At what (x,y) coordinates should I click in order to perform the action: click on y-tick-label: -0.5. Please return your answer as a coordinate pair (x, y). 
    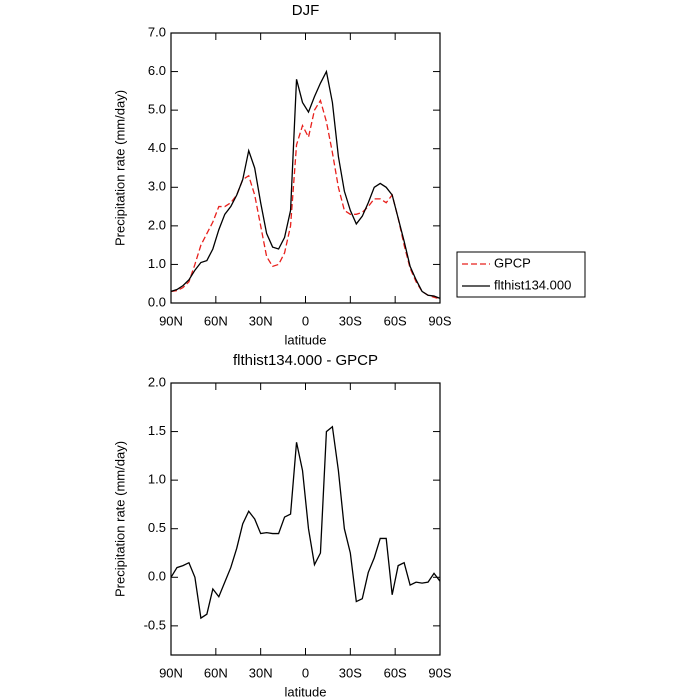
    Looking at the image, I should click on (155, 624).